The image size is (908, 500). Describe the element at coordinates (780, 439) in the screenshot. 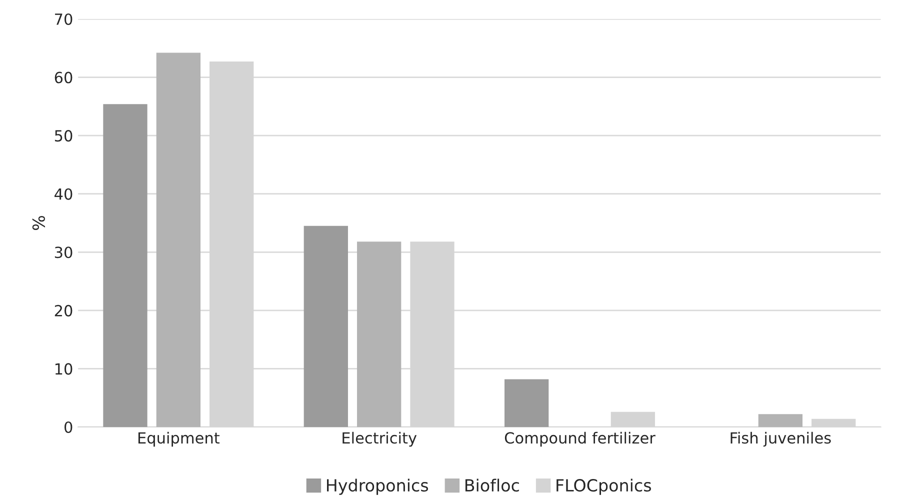

I see `x-tick-label: Fish juveniles` at that location.